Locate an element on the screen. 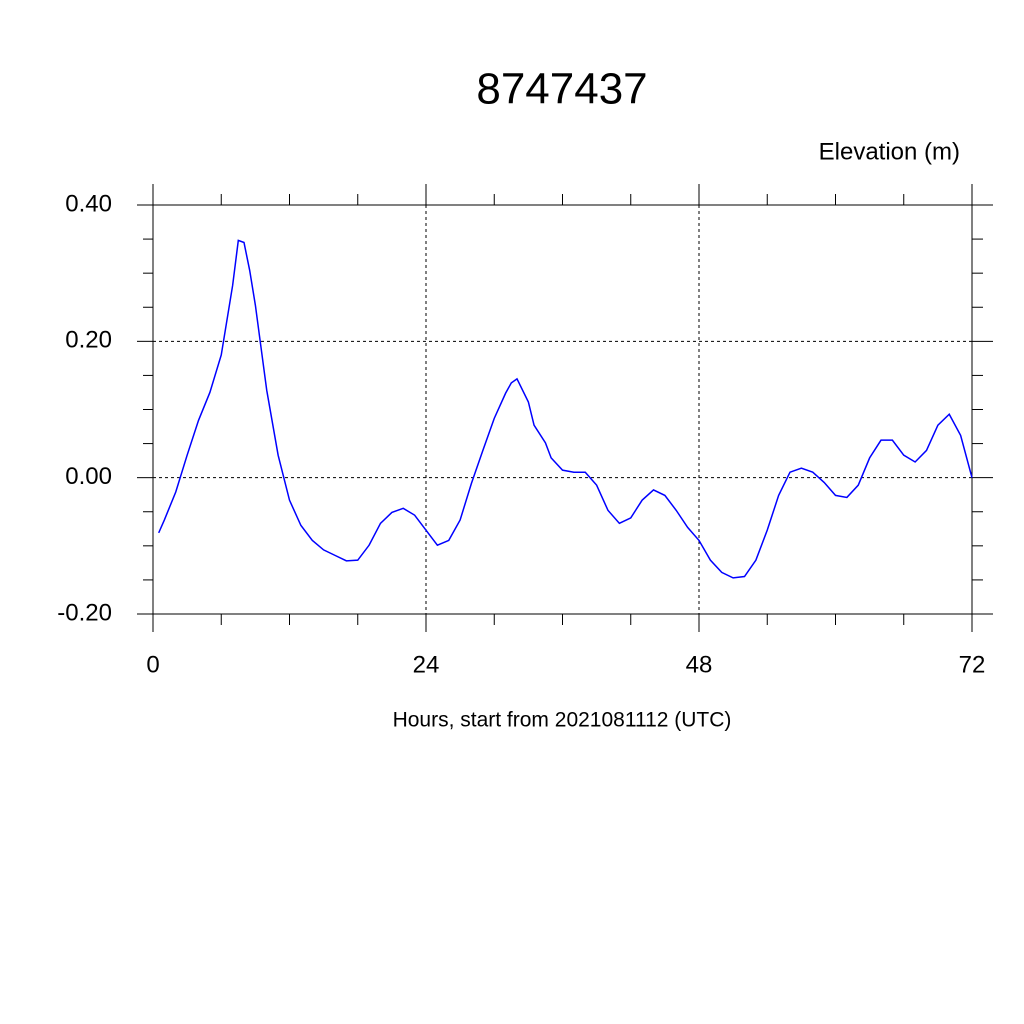 The height and width of the screenshot is (1024, 1024). chart-title: 8747437 is located at coordinates (561, 89).